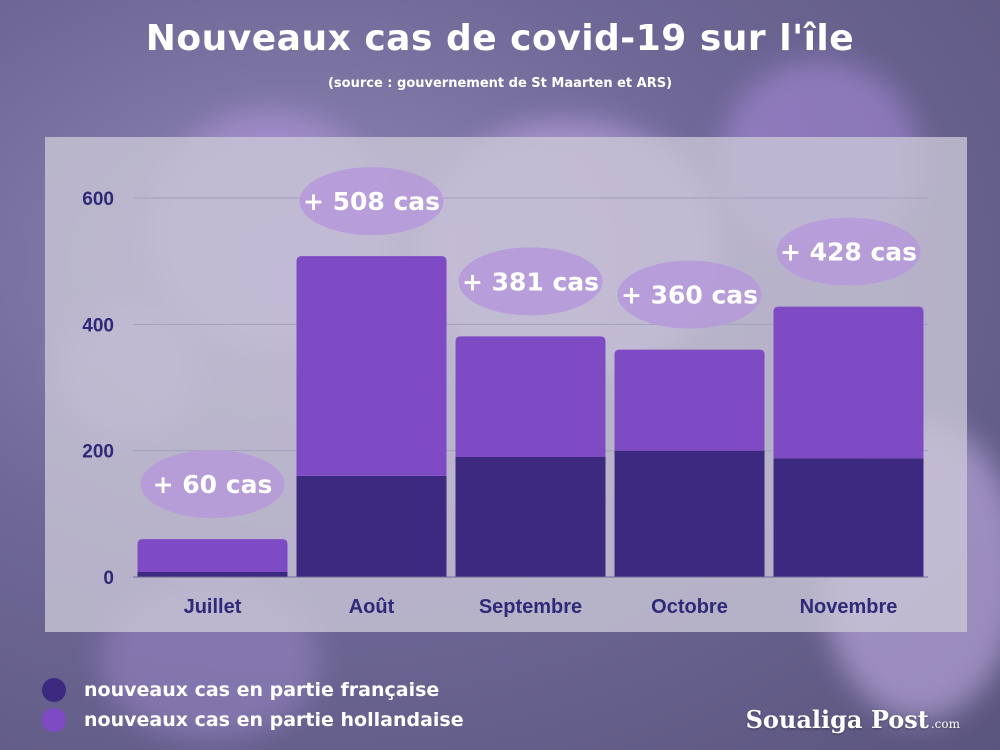  I want to click on chart-title: Nouveaux cas de covid-19 sur l'île, so click(500, 38).